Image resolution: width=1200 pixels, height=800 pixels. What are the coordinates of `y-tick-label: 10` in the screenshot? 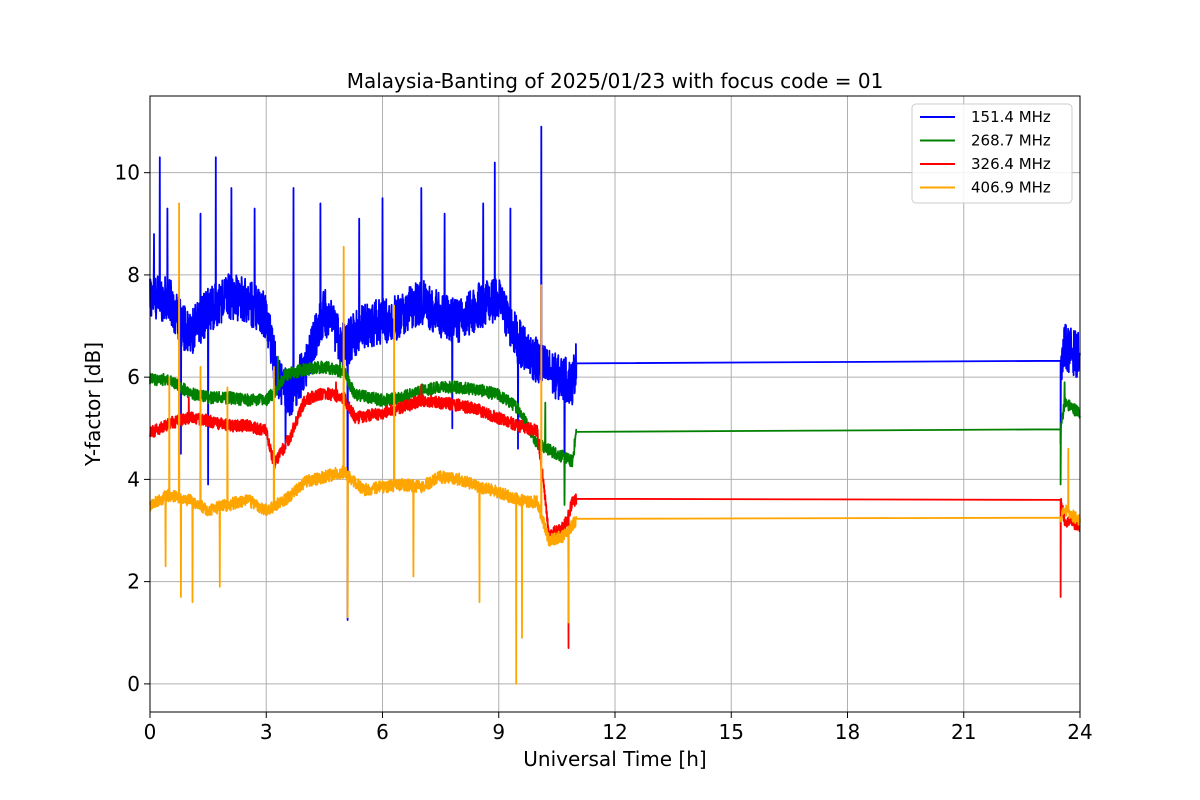 It's located at (127, 173).